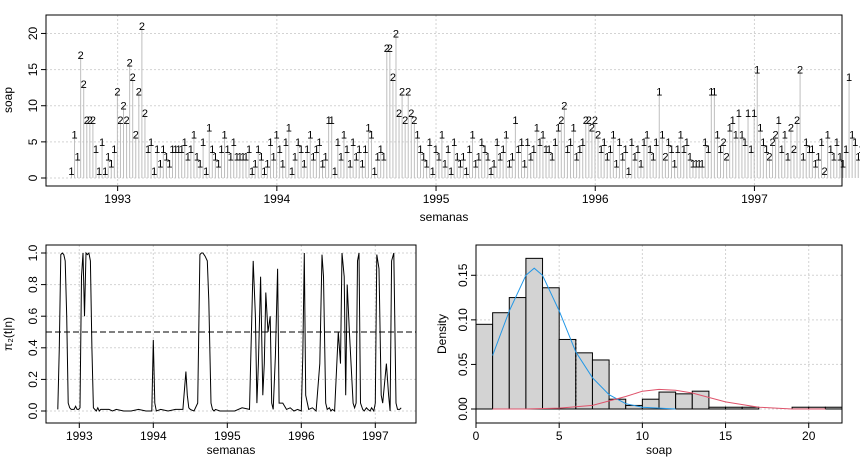  I want to click on prob-line, so click(229, 332).